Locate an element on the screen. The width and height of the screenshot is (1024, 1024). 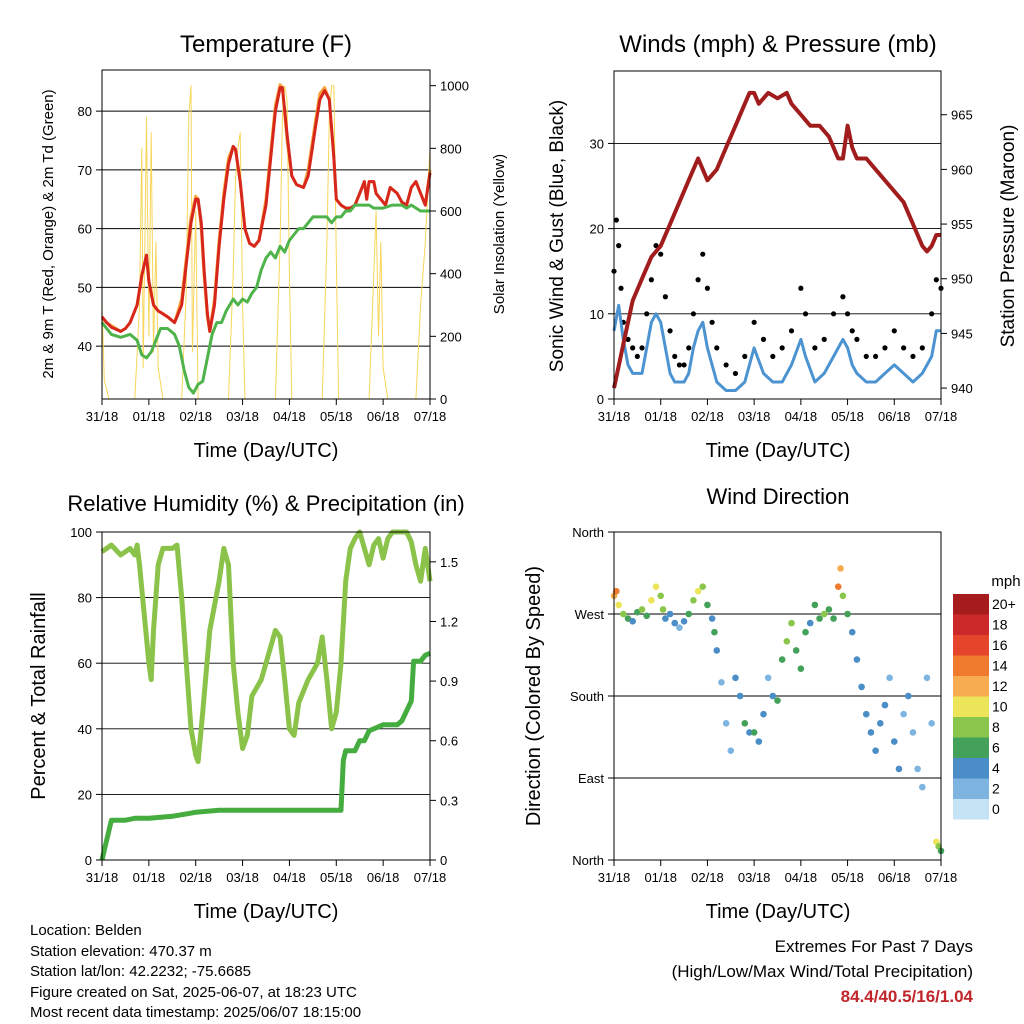
y-tick-label: 70 is located at coordinates (85, 170).